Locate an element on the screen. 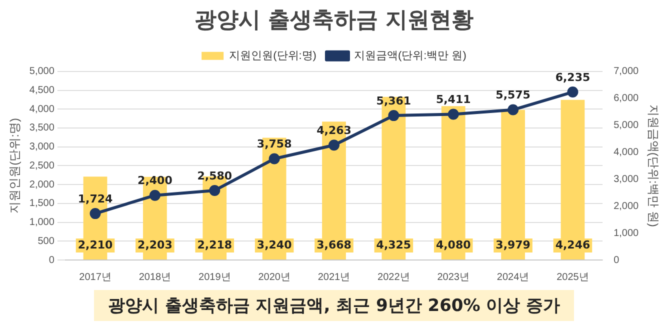 The image size is (668, 334). data-label: 2,203 is located at coordinates (155, 245).